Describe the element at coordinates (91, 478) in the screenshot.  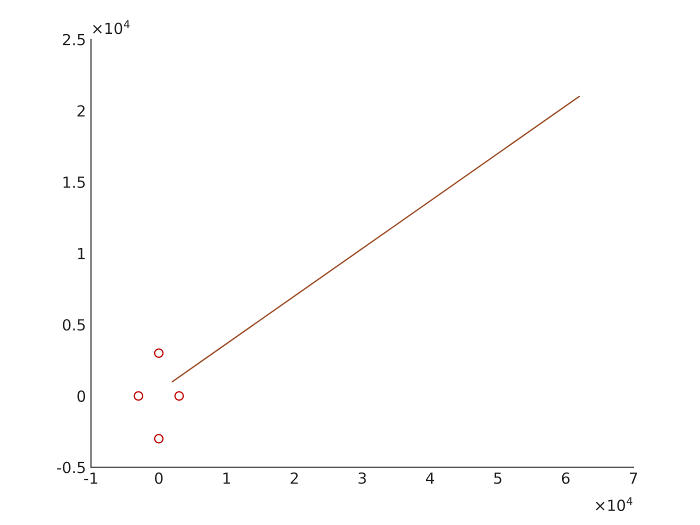
I see `x-tick-label: -1` at that location.